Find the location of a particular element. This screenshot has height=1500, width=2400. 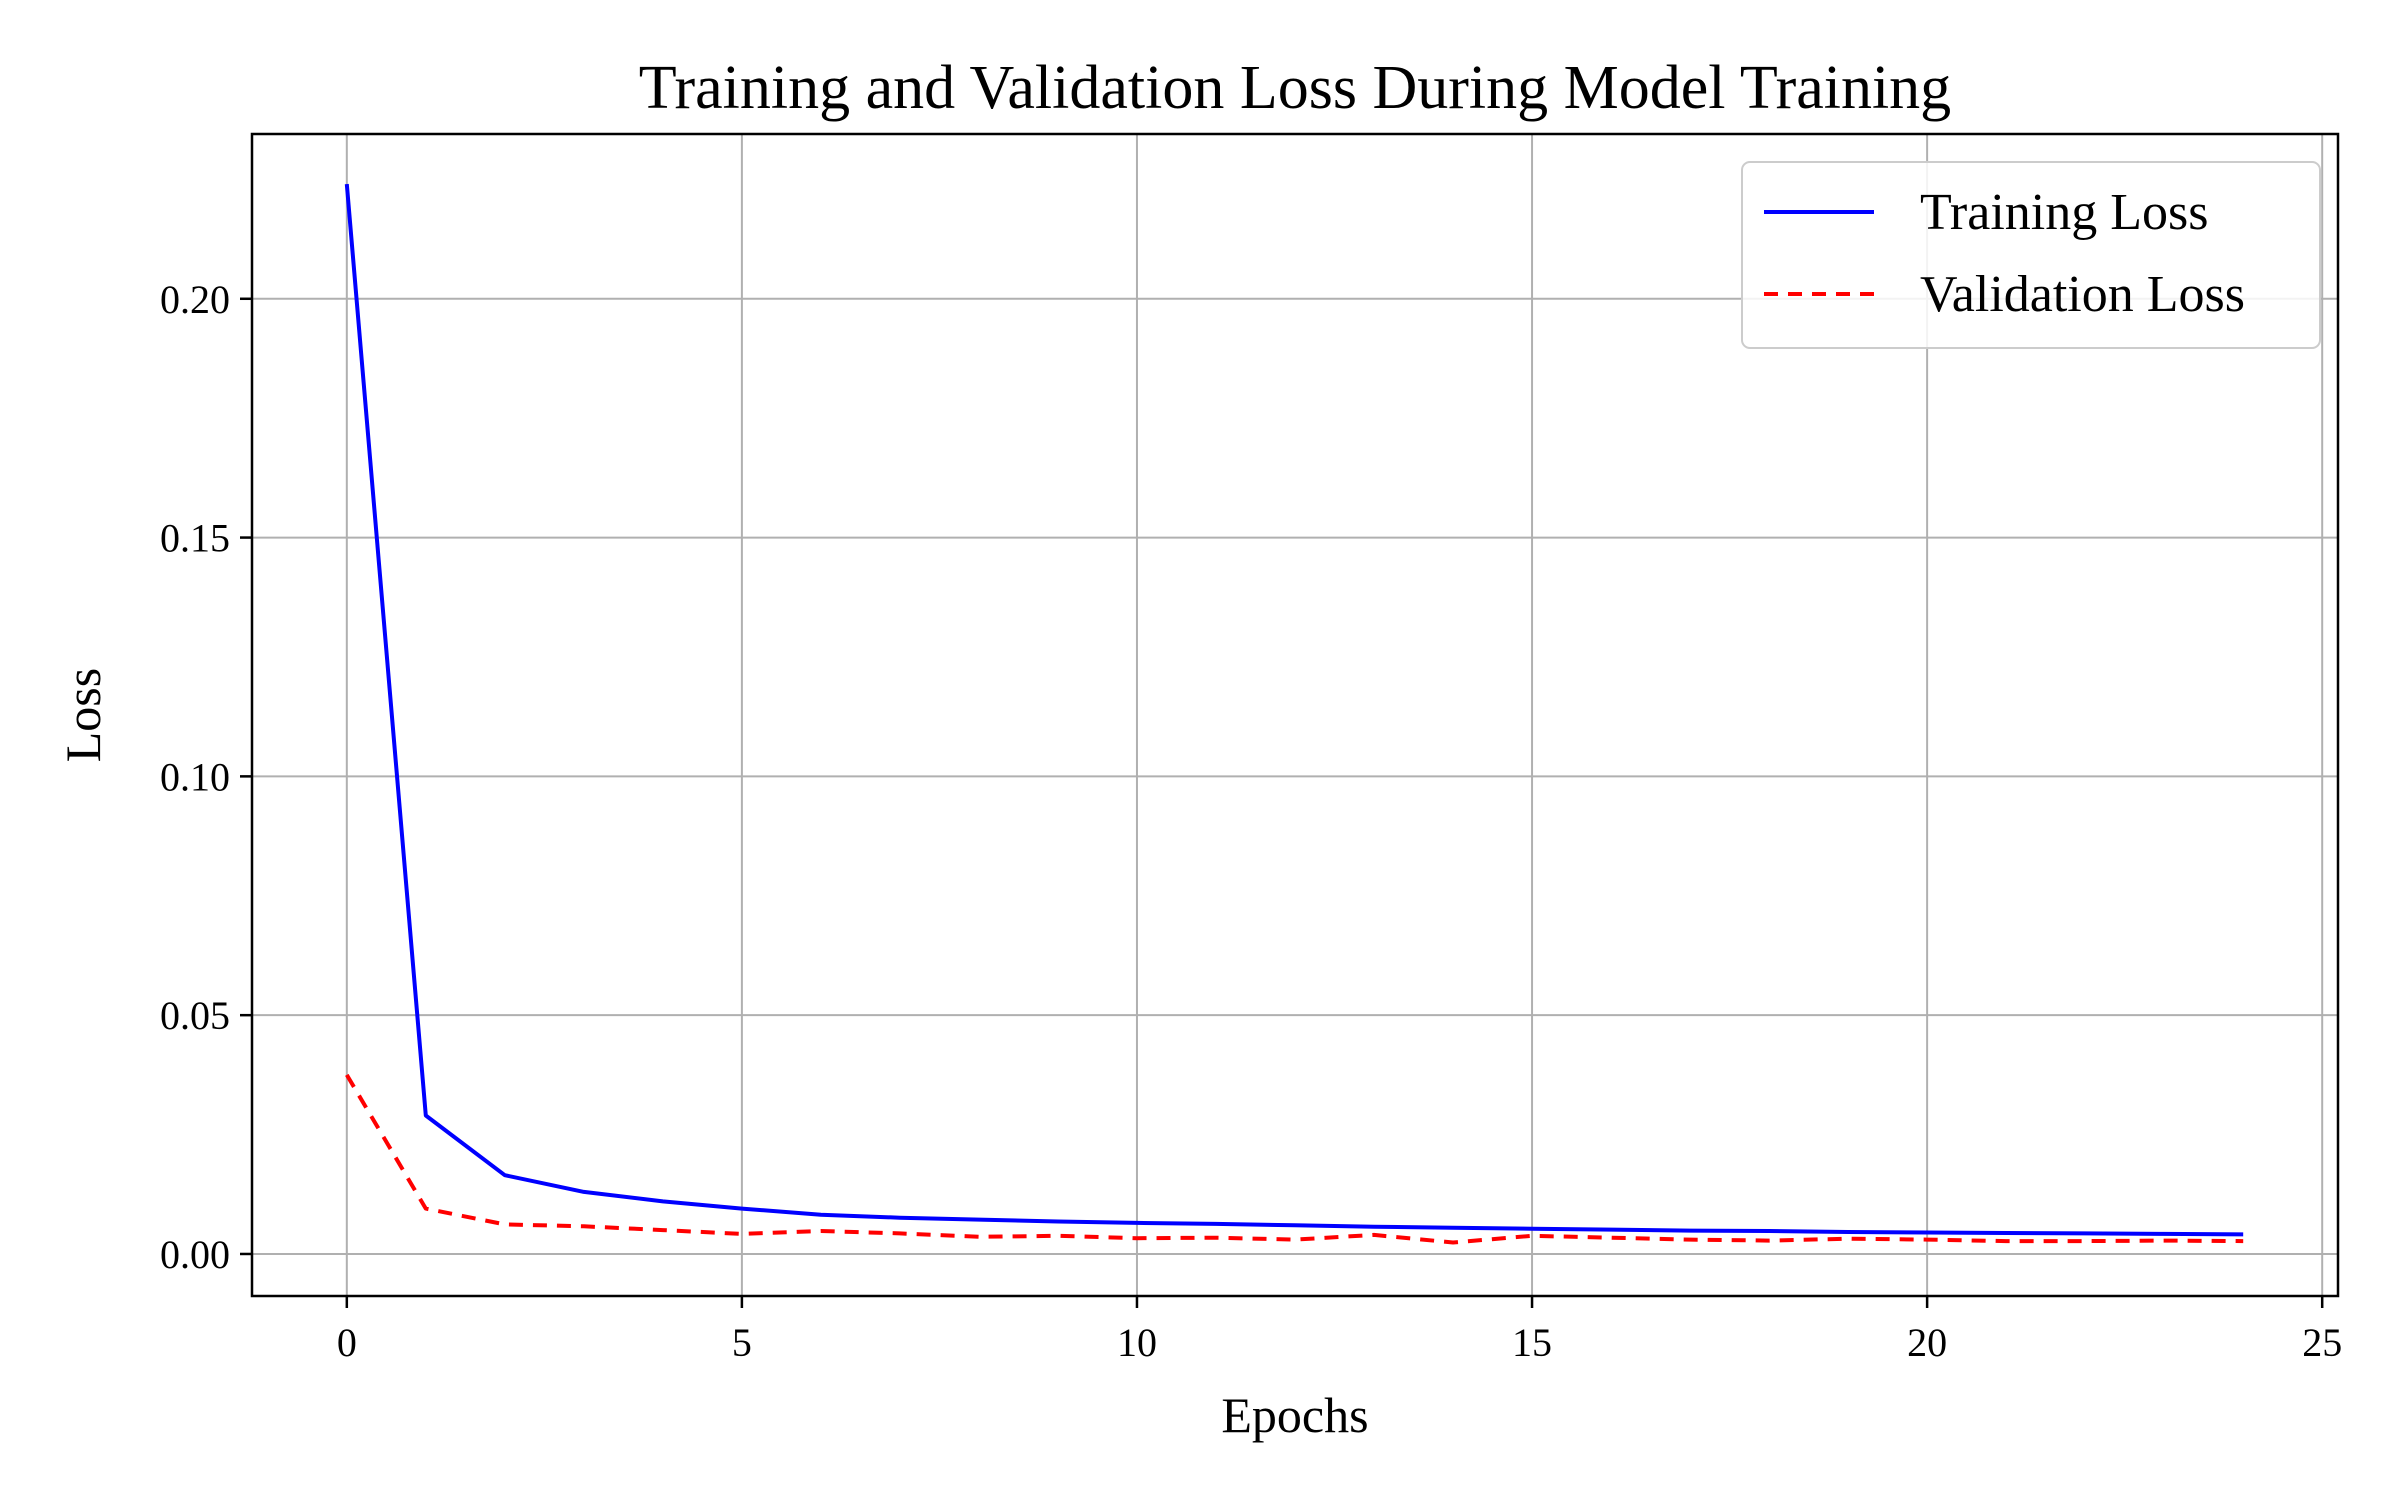

y-tick-label: 0.00 is located at coordinates (195, 1254).